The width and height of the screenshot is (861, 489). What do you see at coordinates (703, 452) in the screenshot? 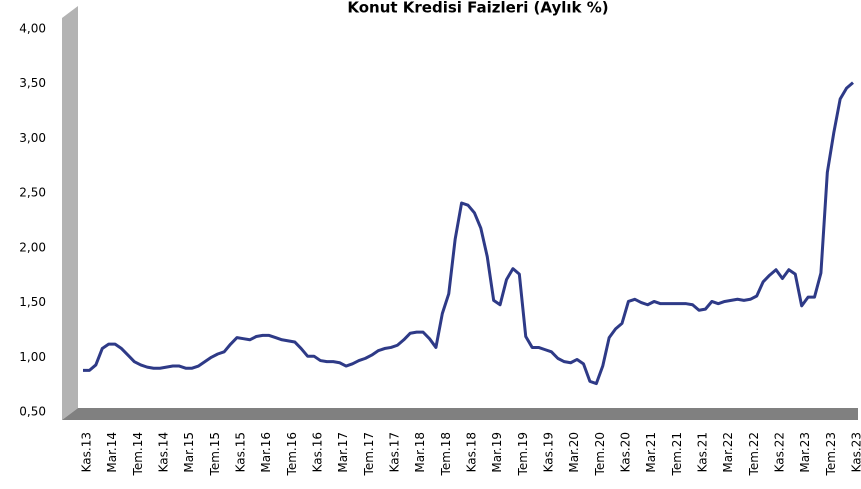
I see `x-tick-label: Kas.21` at bounding box center [703, 452].